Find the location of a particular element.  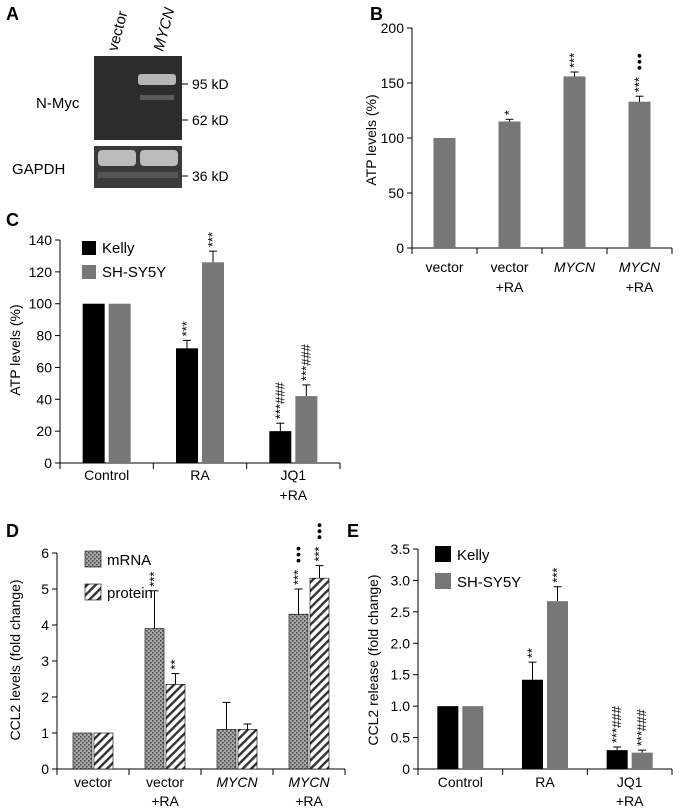

blot-divider is located at coordinates (138, 143).